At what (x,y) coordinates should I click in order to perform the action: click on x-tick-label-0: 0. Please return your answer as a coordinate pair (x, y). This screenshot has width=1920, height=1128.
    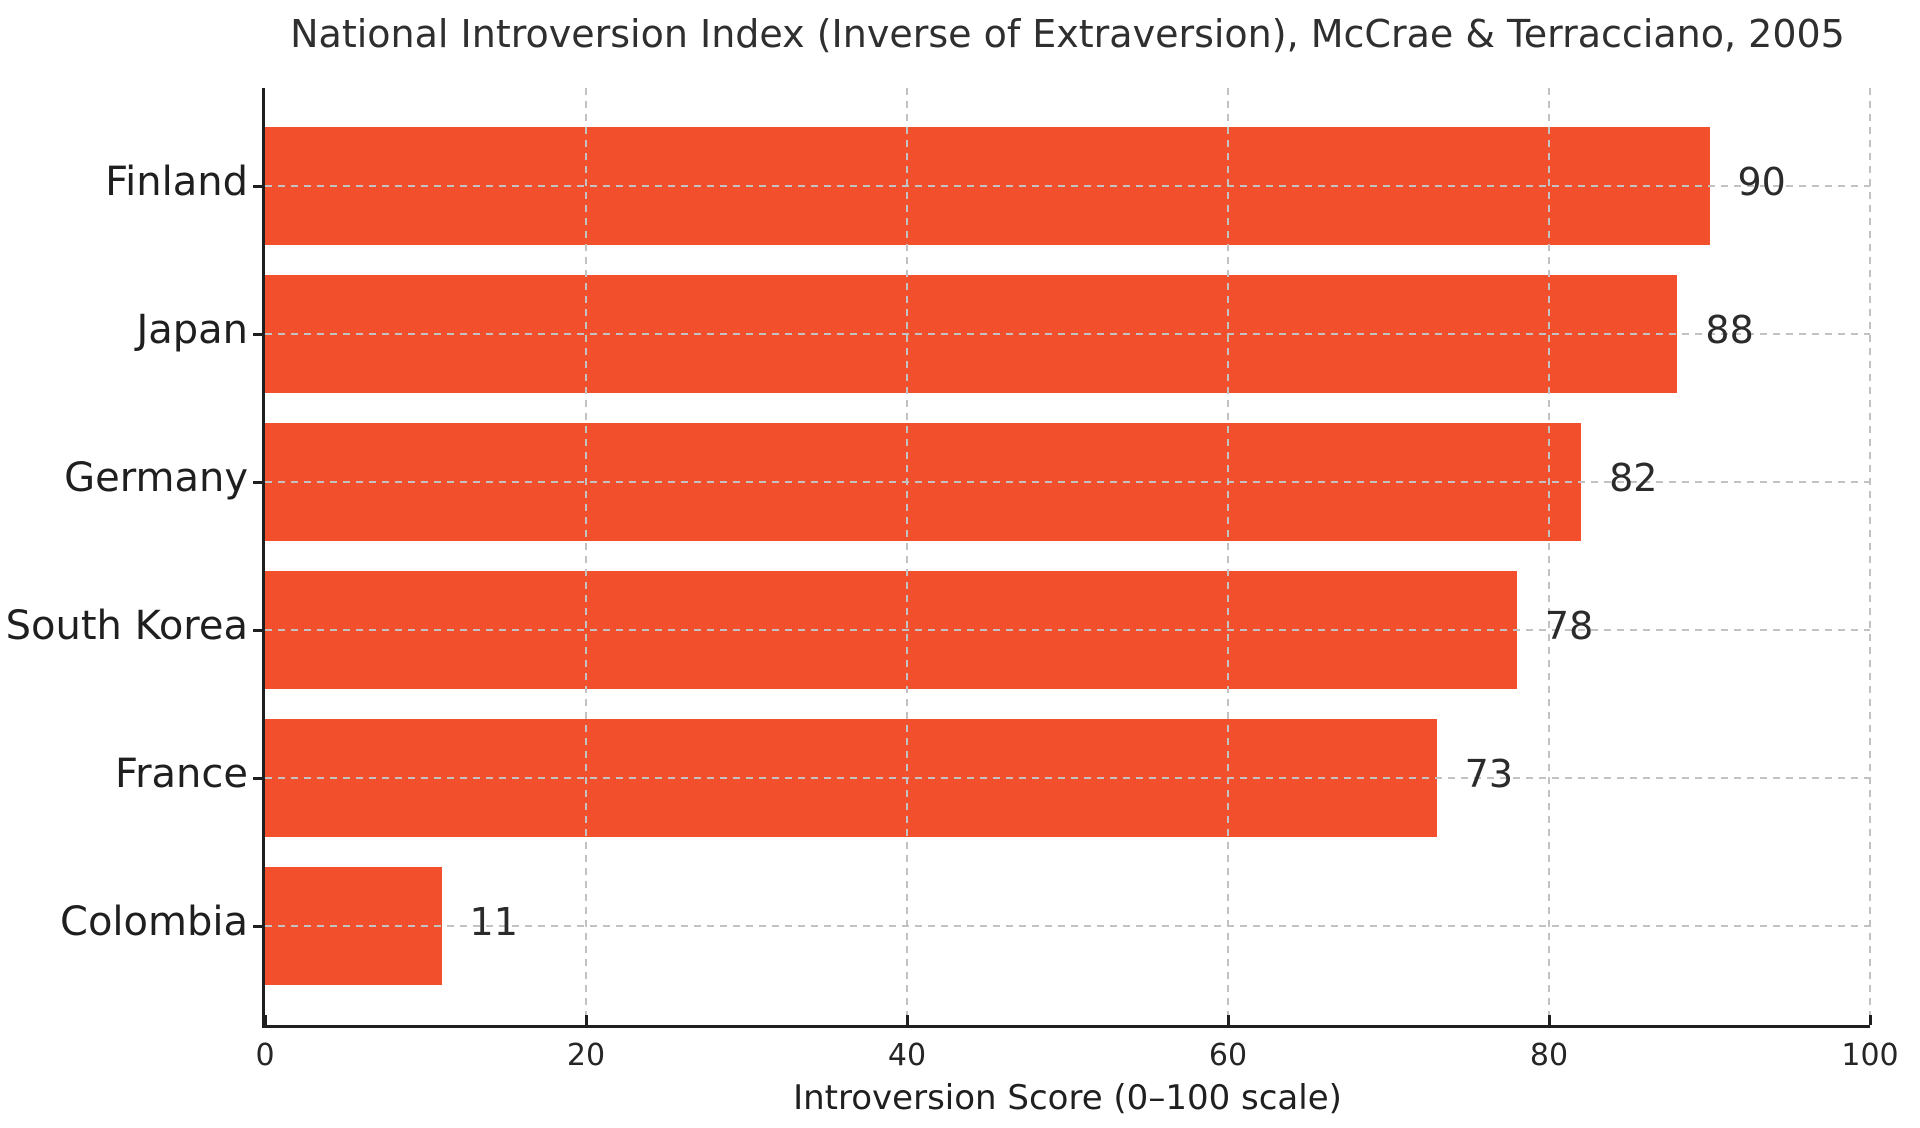
    Looking at the image, I should click on (265, 1055).